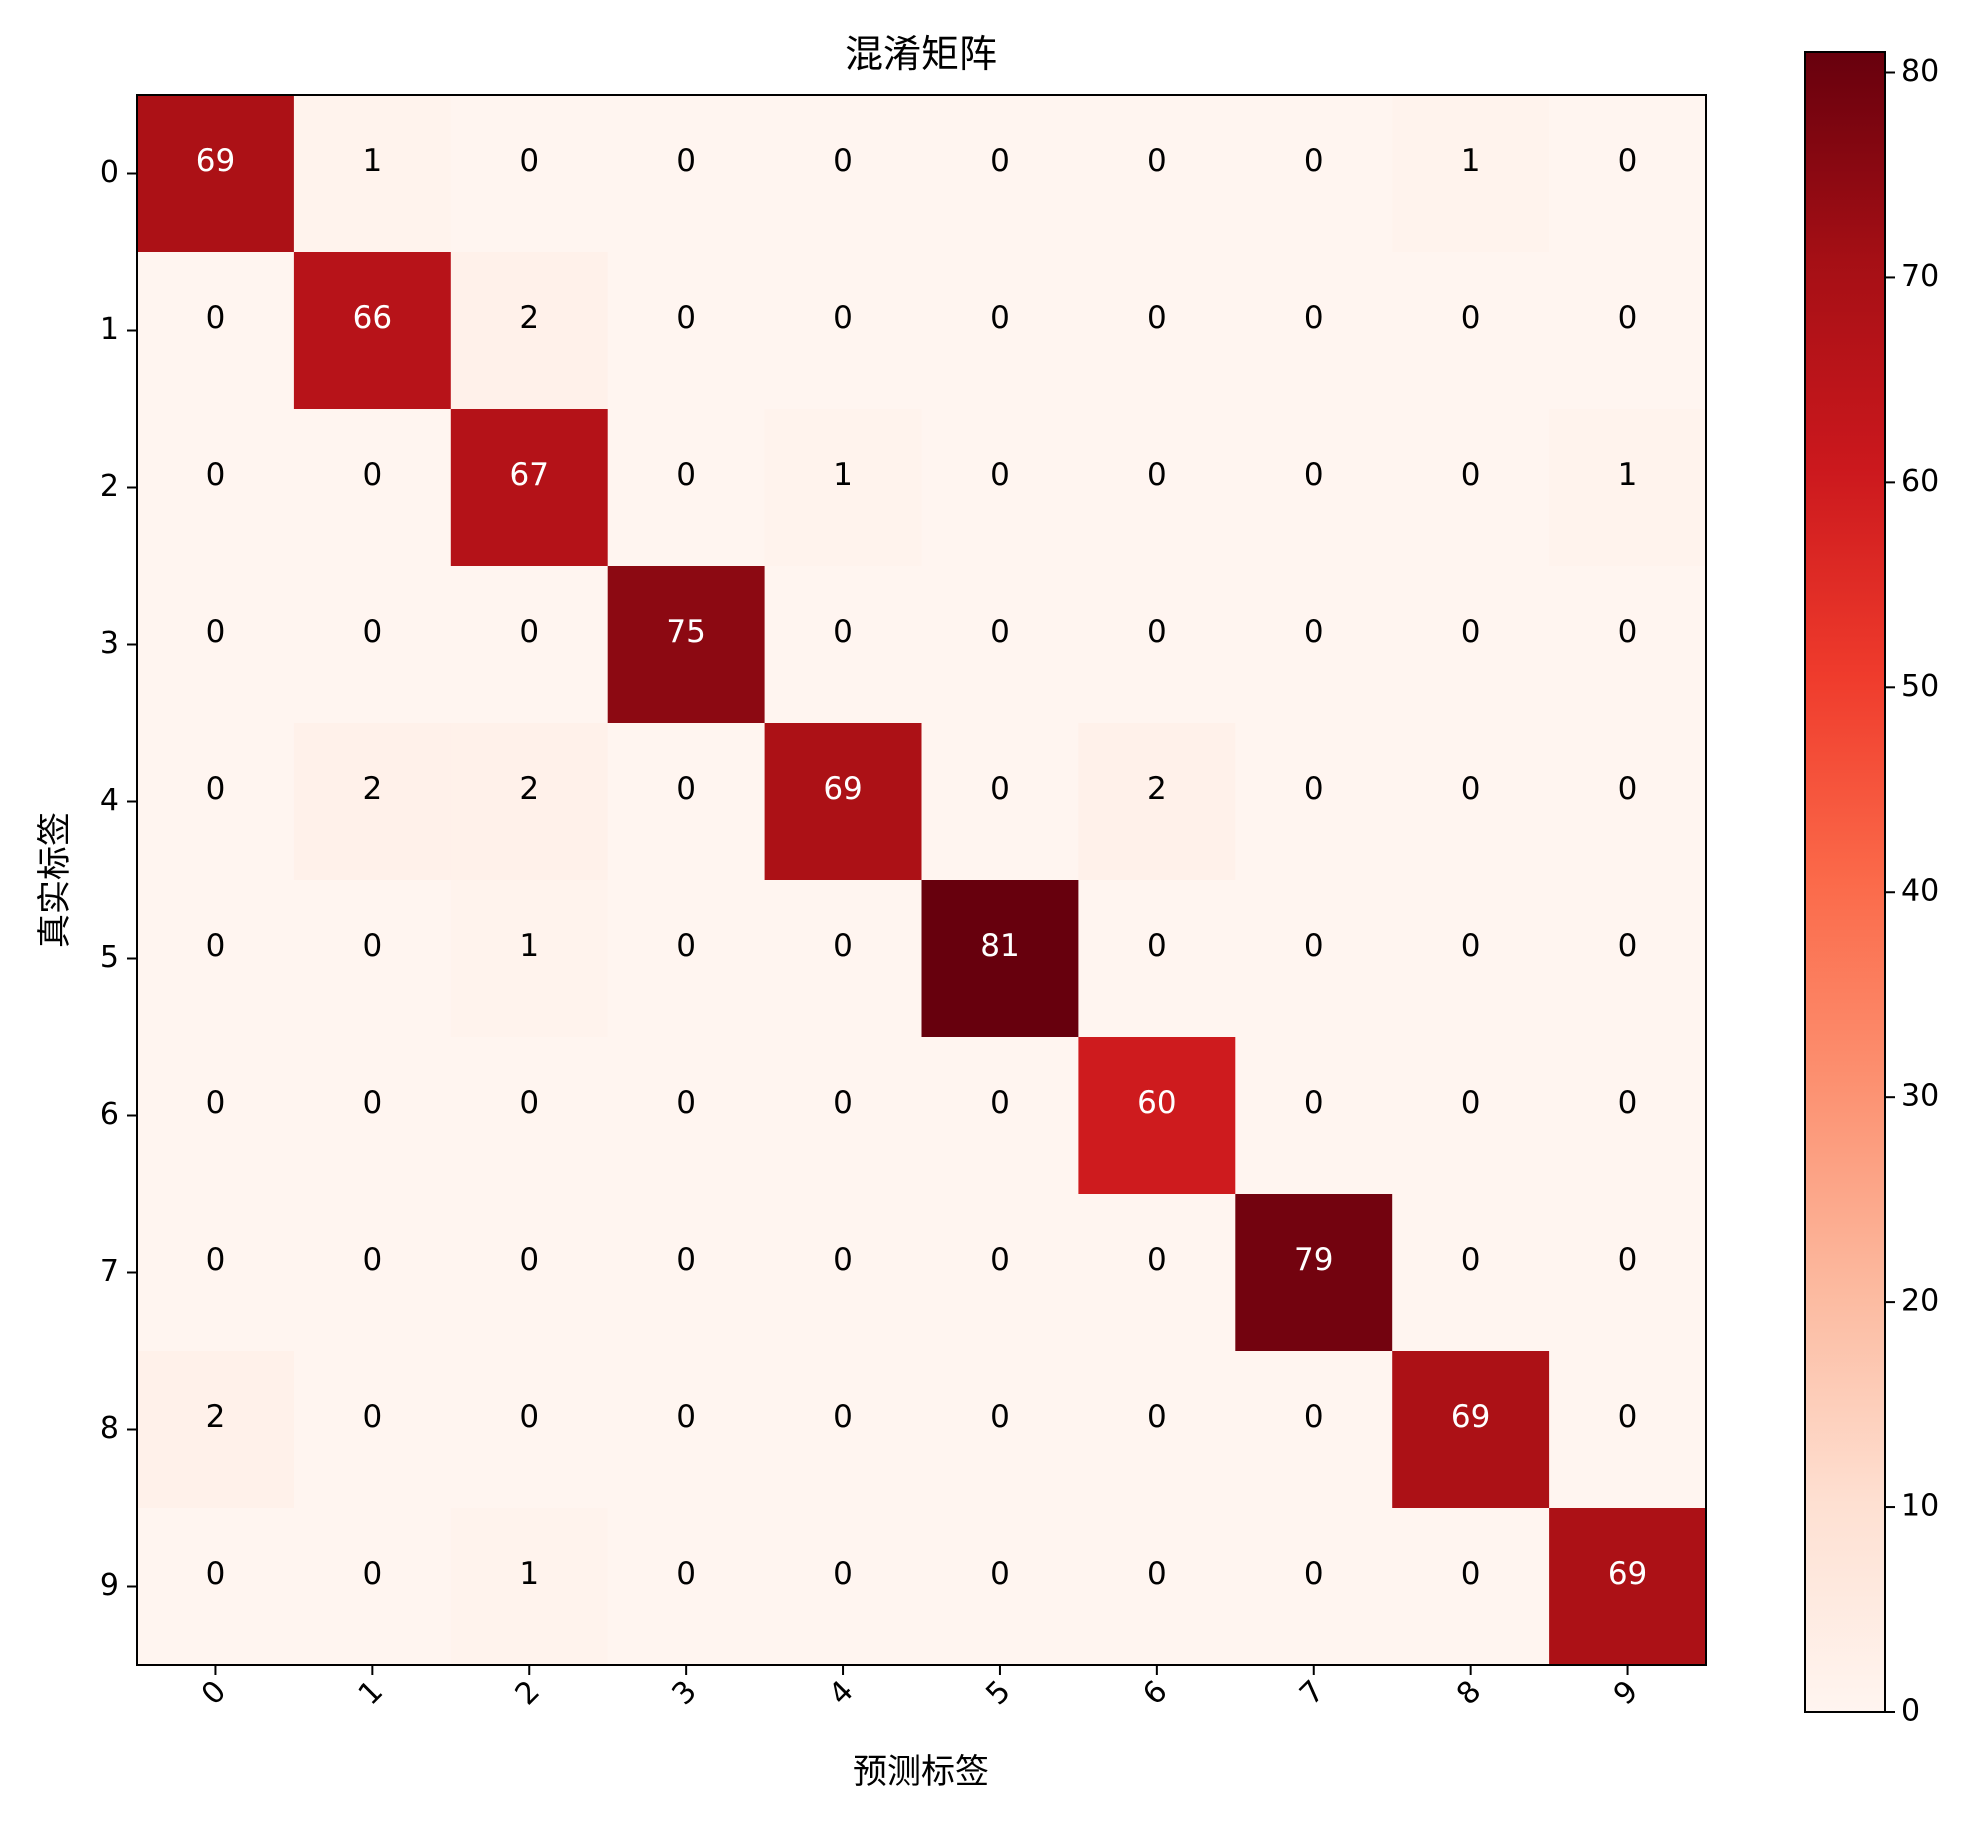 This screenshot has width=1986, height=1823. I want to click on colorbar-gradient, so click(1845, 882).